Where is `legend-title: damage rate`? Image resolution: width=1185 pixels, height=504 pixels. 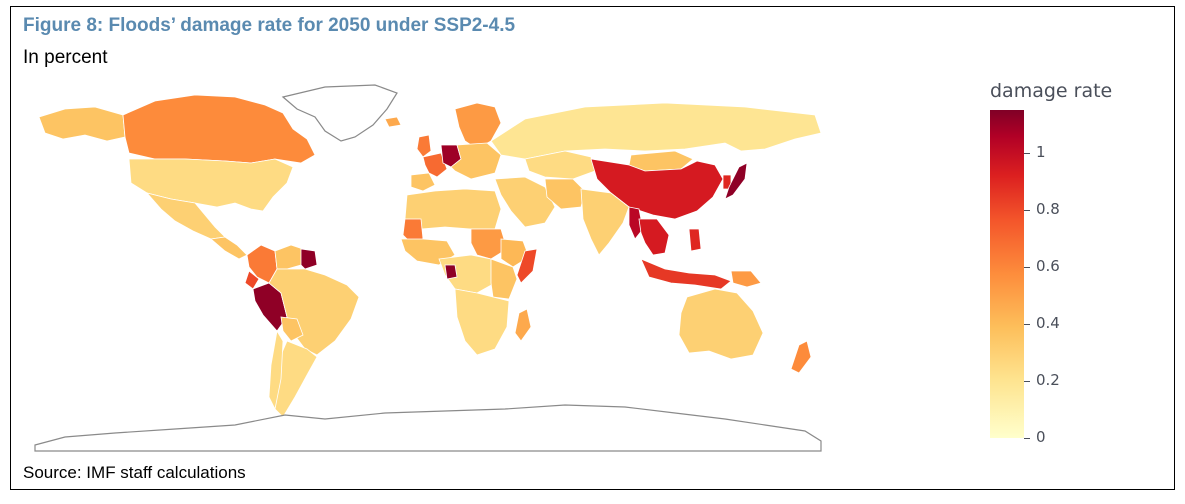 legend-title: damage rate is located at coordinates (1051, 91).